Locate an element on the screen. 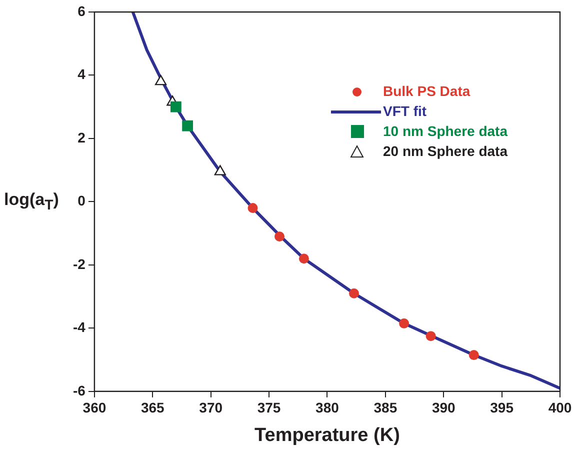 This screenshot has width=580, height=455. x-tick-label: 400 is located at coordinates (560, 408).